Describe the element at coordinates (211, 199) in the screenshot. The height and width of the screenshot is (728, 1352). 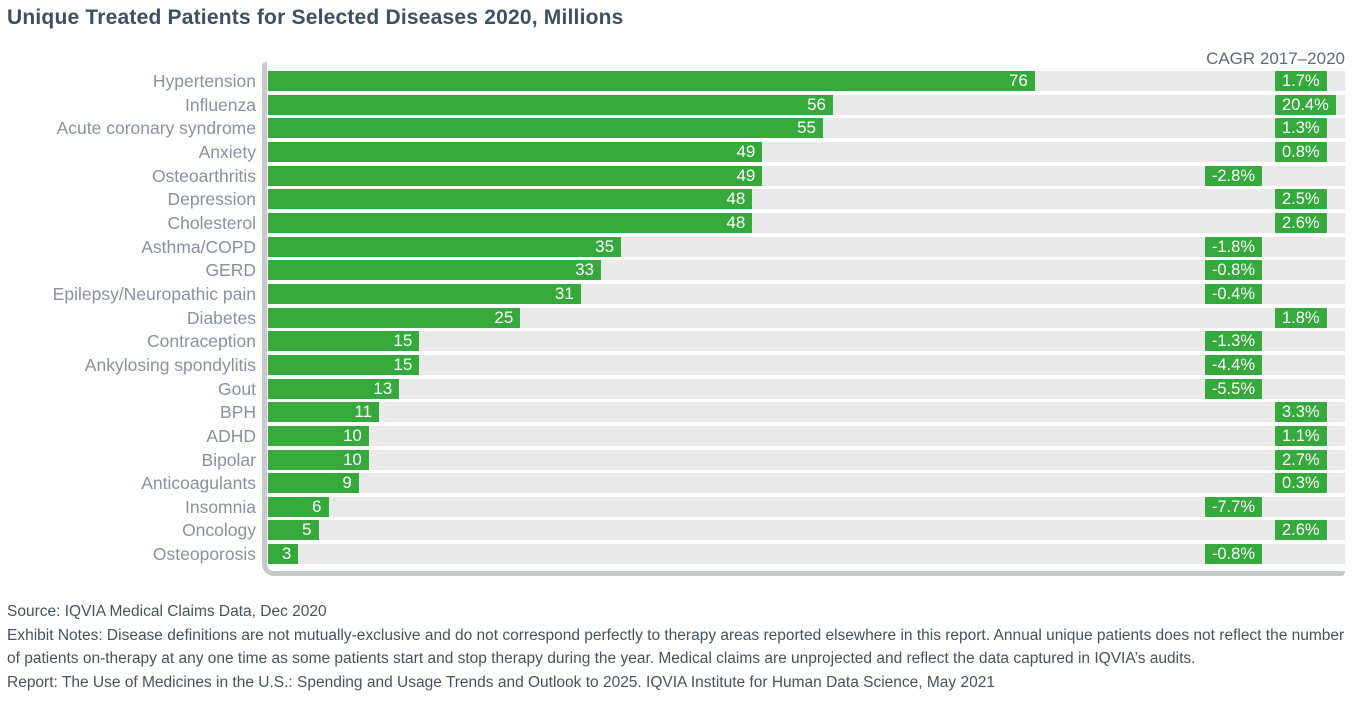
I see `category-label: Depression` at that location.